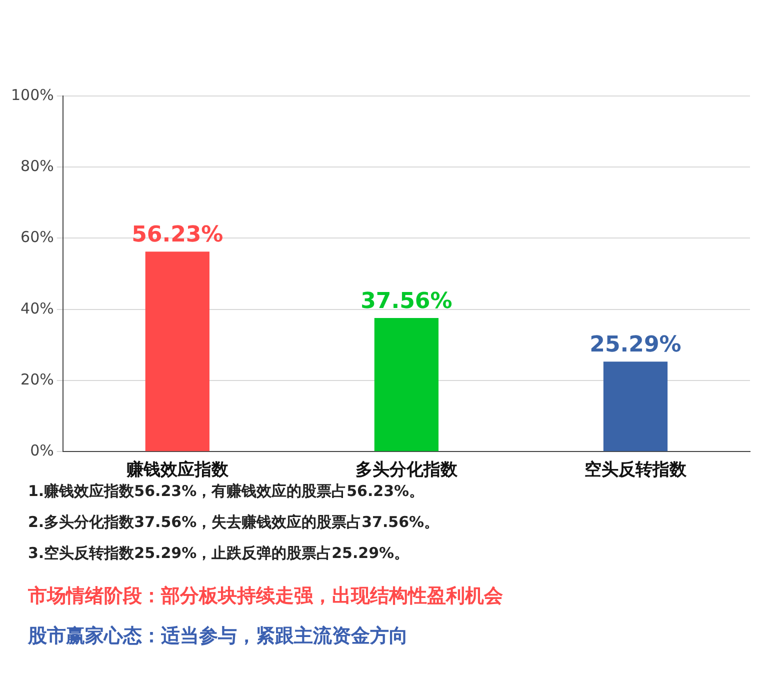  Describe the element at coordinates (37, 379) in the screenshot. I see `y-tick-label: 20%` at that location.